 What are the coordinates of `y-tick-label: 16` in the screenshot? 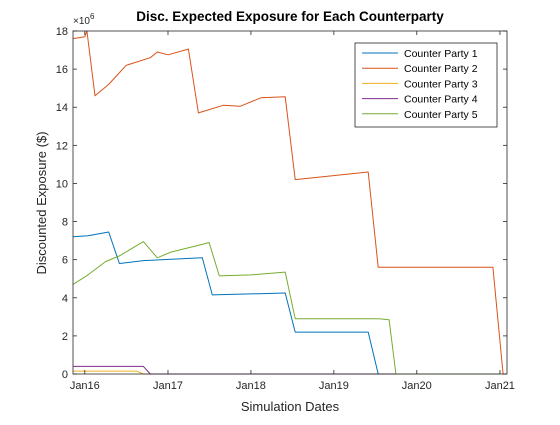 It's located at (62, 70).